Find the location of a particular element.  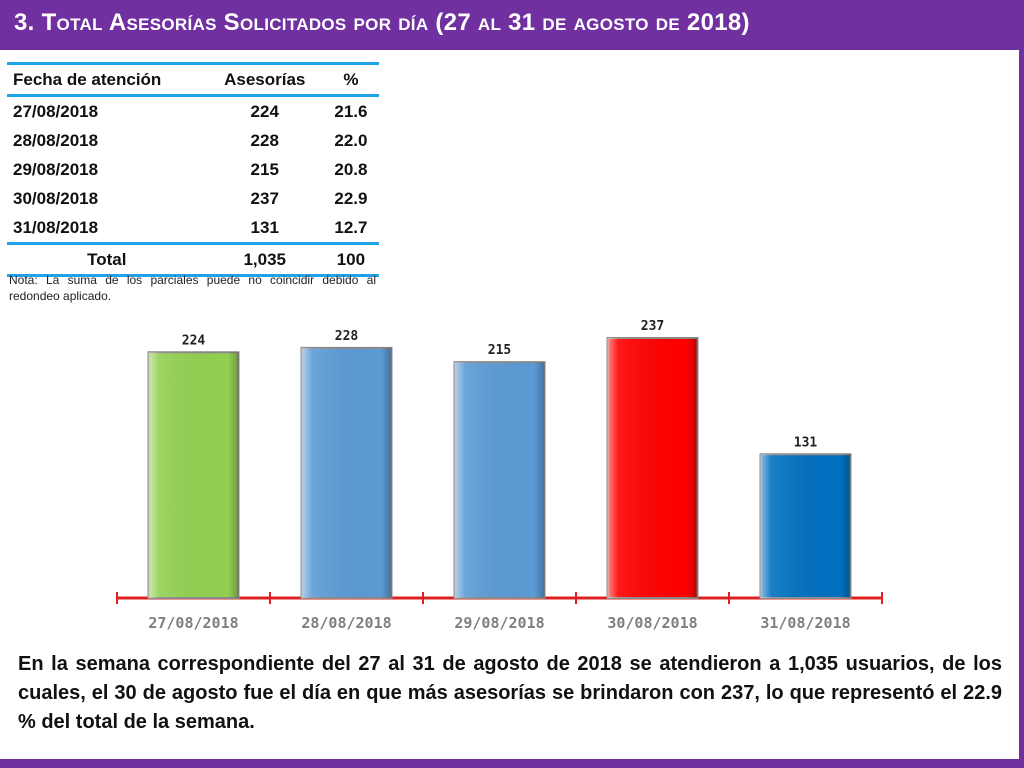

cell-count: 237 is located at coordinates (264, 198).